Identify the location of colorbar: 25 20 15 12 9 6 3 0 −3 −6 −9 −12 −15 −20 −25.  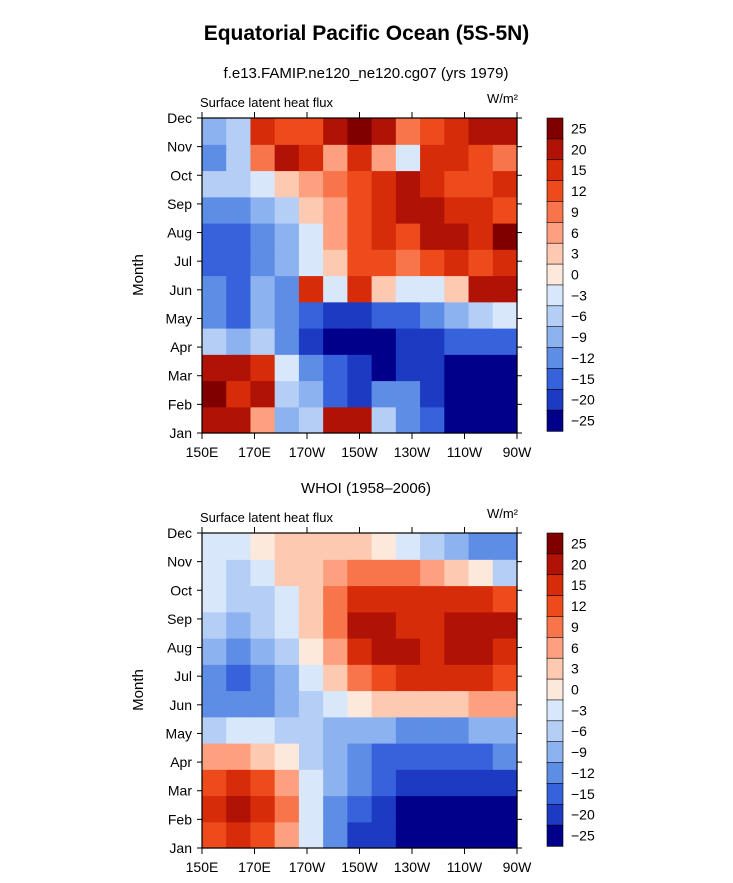
(570, 274).